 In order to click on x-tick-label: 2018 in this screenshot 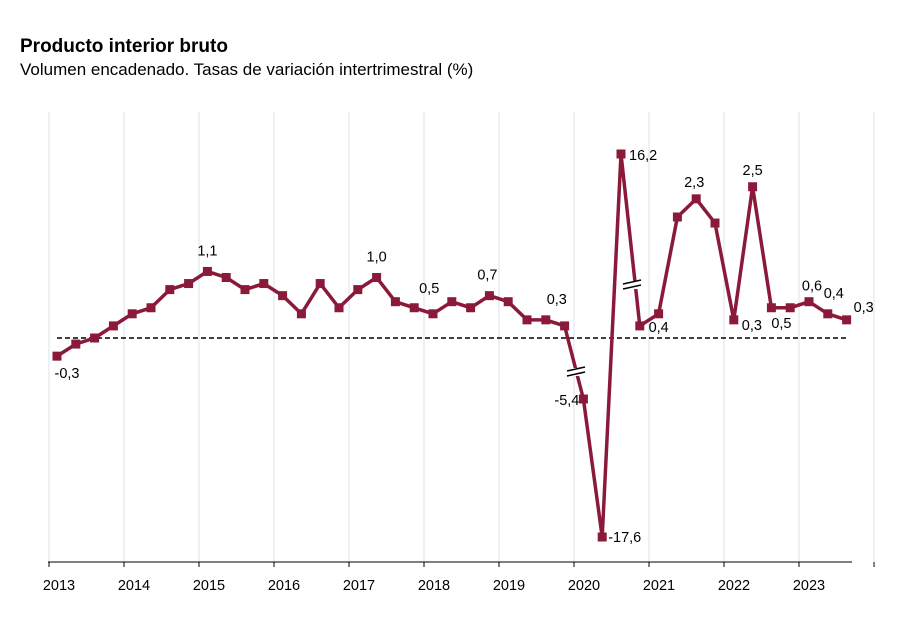, I will do `click(434, 586)`.